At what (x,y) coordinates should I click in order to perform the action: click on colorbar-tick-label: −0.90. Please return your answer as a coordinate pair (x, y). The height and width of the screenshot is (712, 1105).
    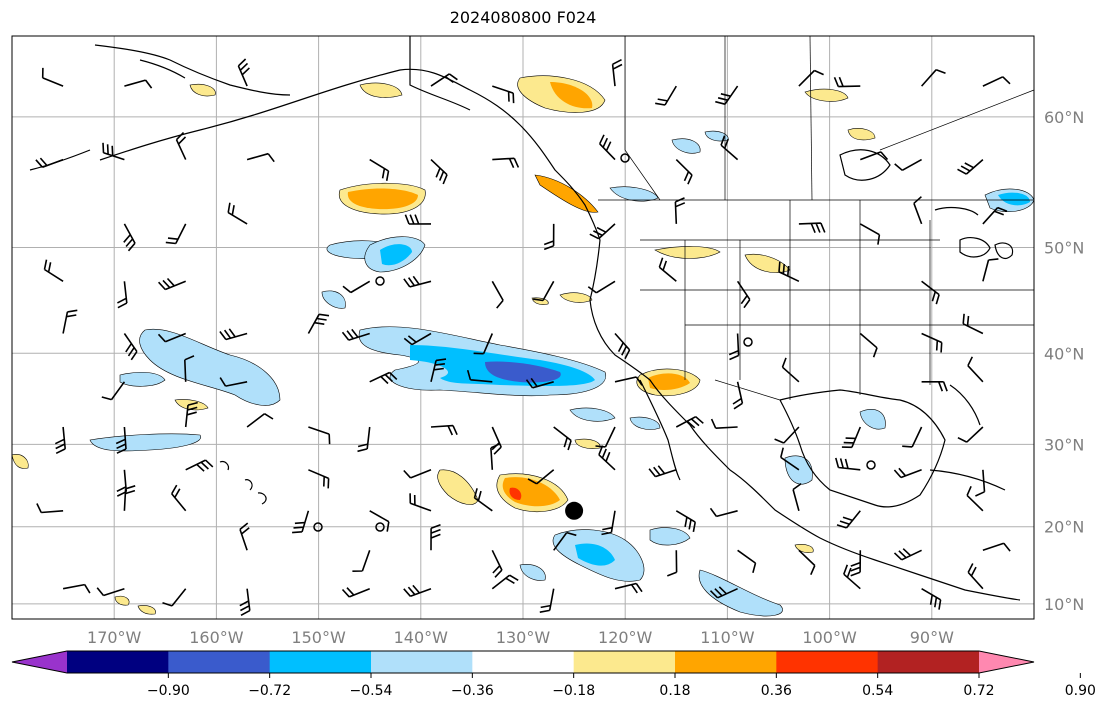
    Looking at the image, I should click on (168, 691).